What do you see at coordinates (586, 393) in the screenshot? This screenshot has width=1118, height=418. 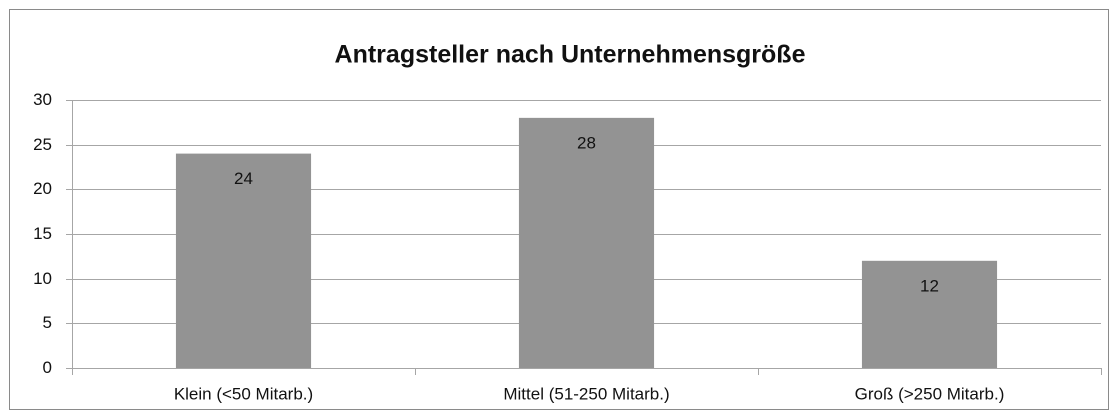 I see `x-tick-label: Mittel (51-250 Mitarb.)` at bounding box center [586, 393].